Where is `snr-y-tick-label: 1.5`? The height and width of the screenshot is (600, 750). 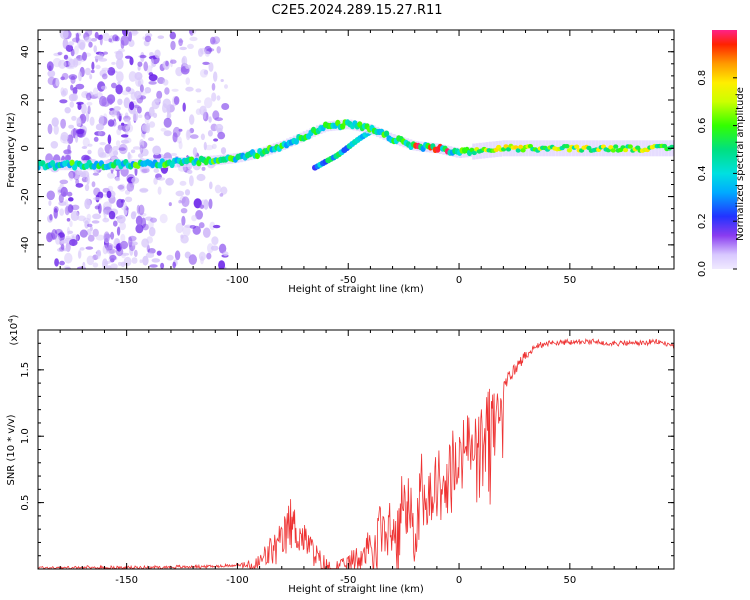 snr-y-tick-label: 1.5 is located at coordinates (25, 370).